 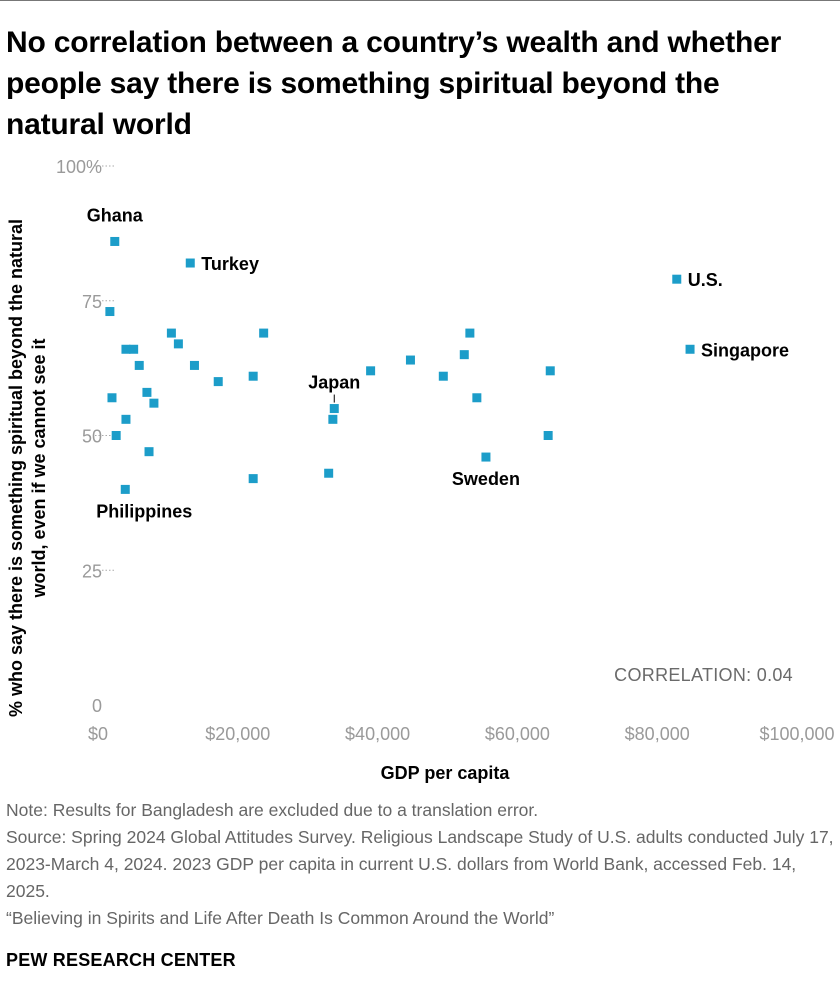 I want to click on y-tick-label: 100%, so click(x=79, y=167).